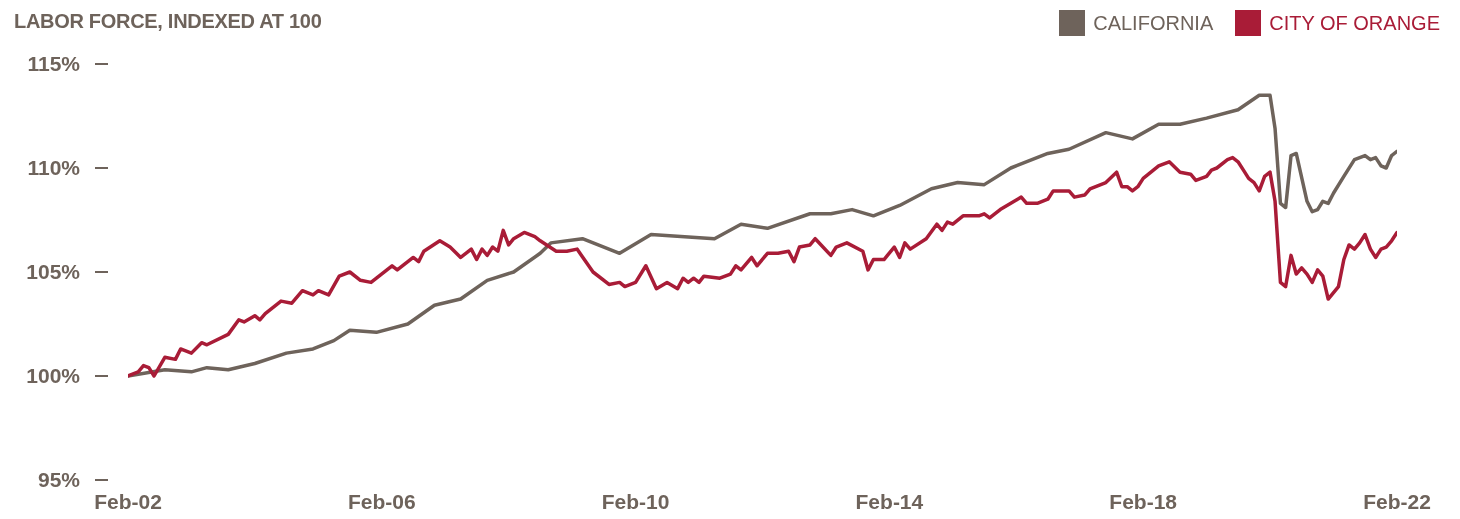  Describe the element at coordinates (53, 375) in the screenshot. I see `y-tick-label: 100%` at that location.